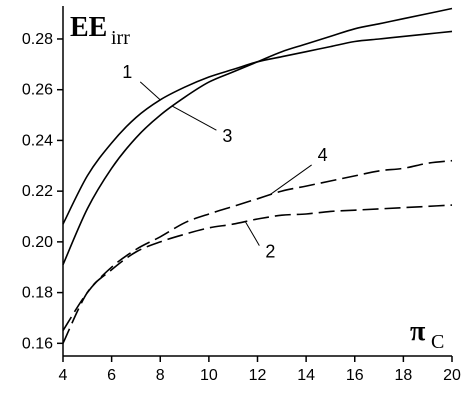  Describe the element at coordinates (452, 375) in the screenshot. I see `x-tick-label: 20` at that location.